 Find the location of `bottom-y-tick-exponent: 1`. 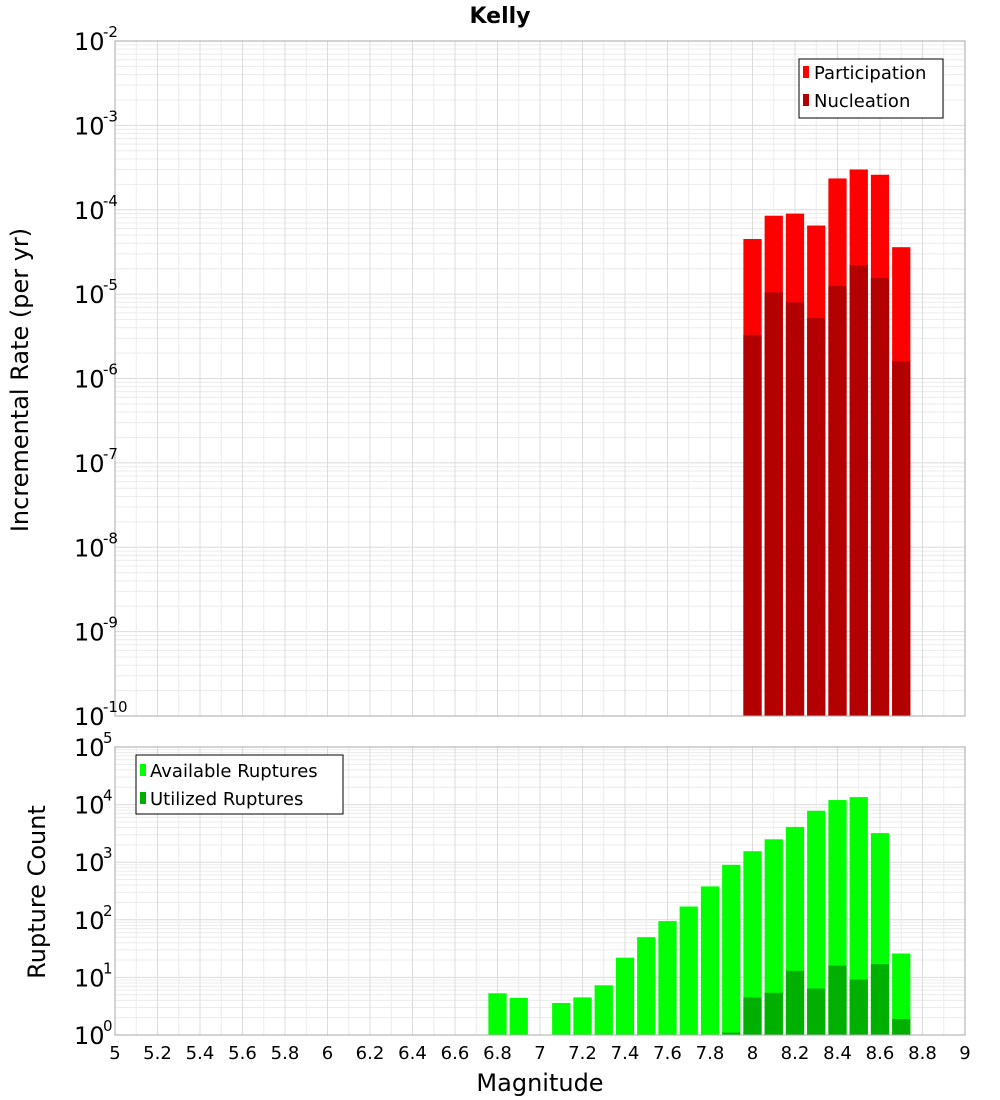

bottom-y-tick-exponent: 1 is located at coordinates (108, 968).